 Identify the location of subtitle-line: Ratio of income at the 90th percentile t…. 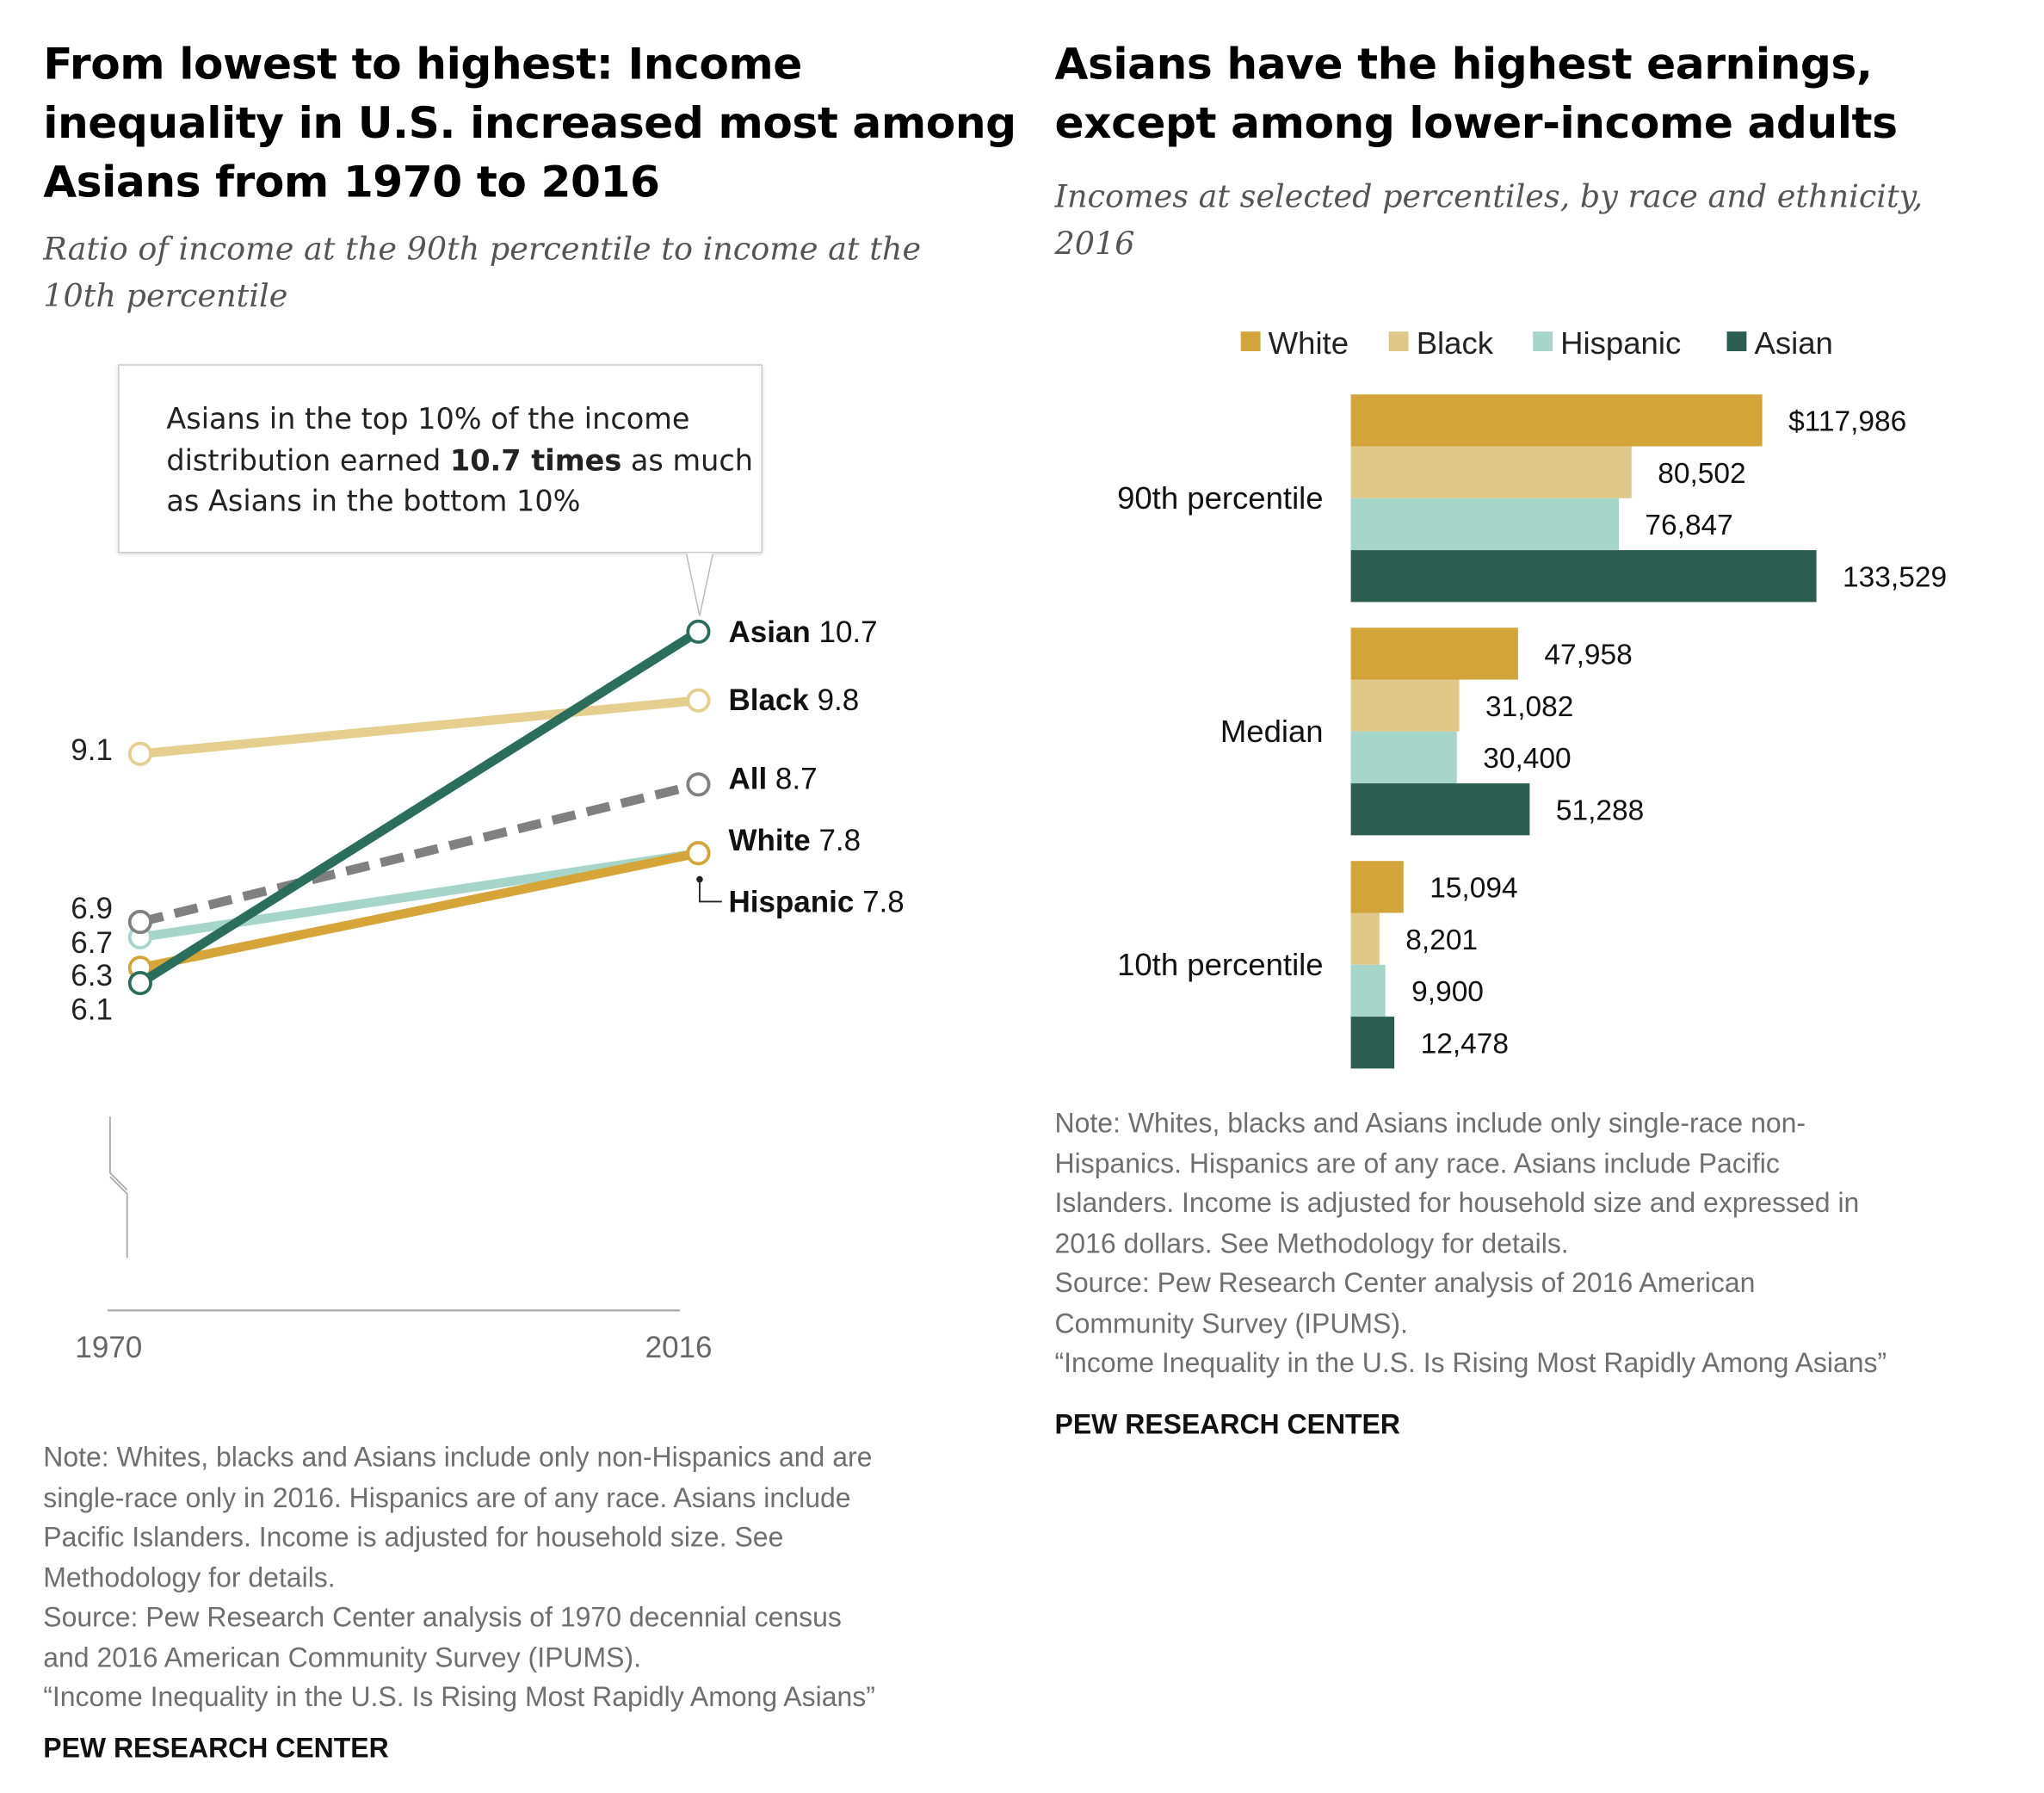
(483, 249).